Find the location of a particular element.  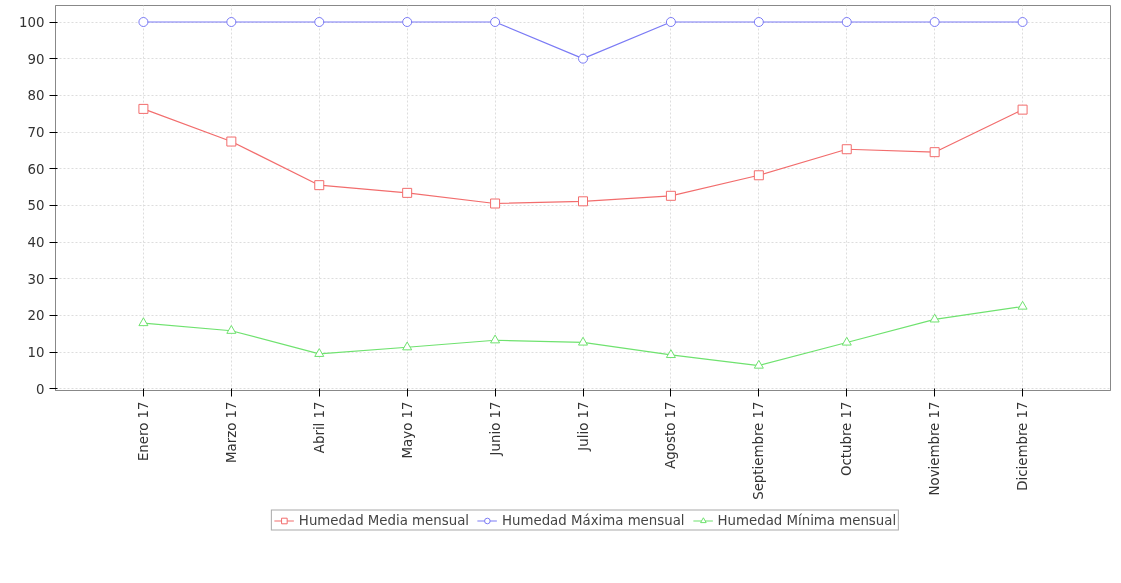

y-tick-label: 20 is located at coordinates (36, 316).